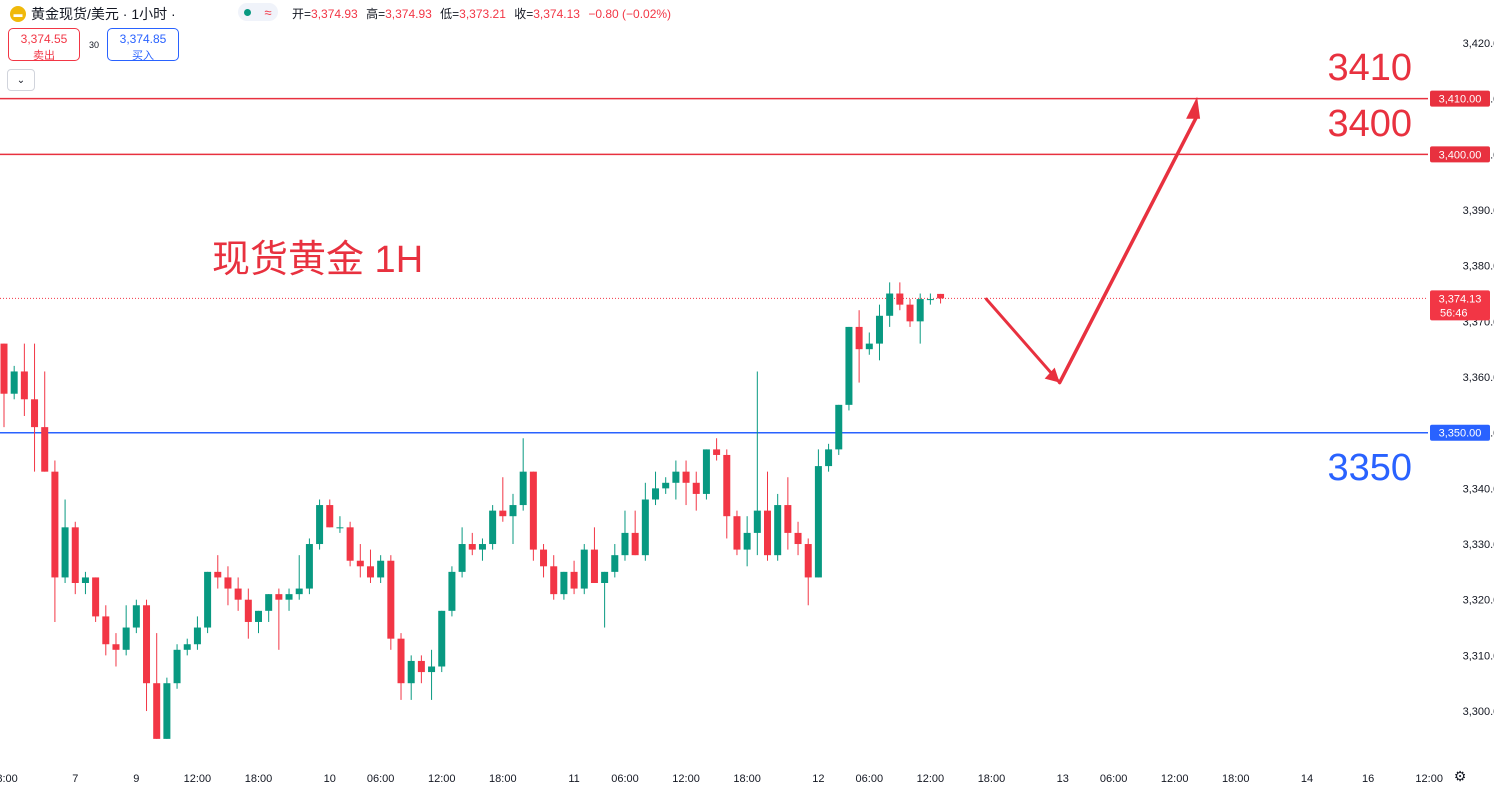  I want to click on collapse-button: ⌄, so click(21, 80).